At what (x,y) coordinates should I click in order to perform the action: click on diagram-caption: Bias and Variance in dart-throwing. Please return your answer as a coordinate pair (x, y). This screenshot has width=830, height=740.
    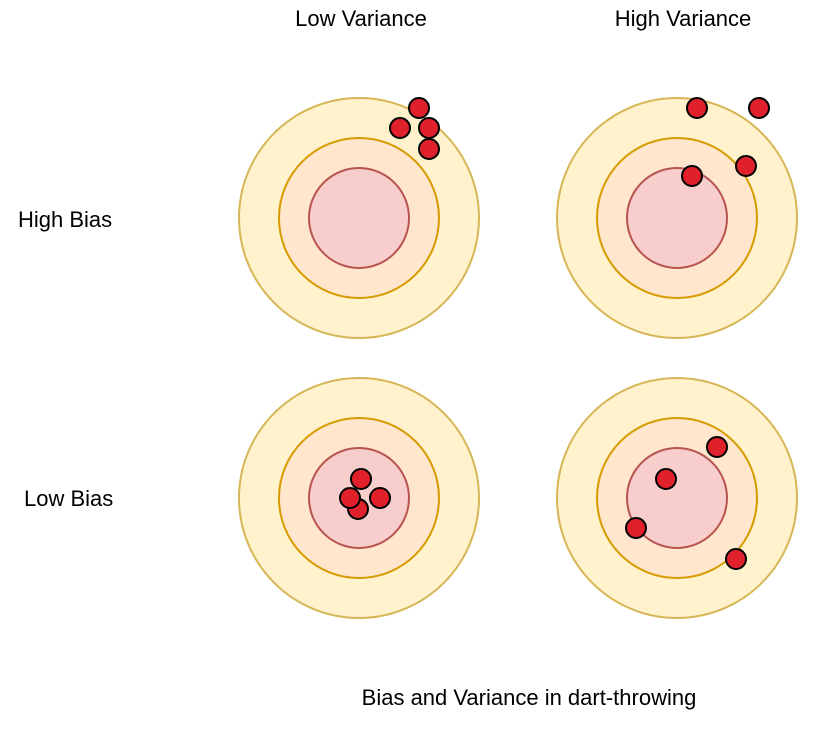
    Looking at the image, I should click on (529, 697).